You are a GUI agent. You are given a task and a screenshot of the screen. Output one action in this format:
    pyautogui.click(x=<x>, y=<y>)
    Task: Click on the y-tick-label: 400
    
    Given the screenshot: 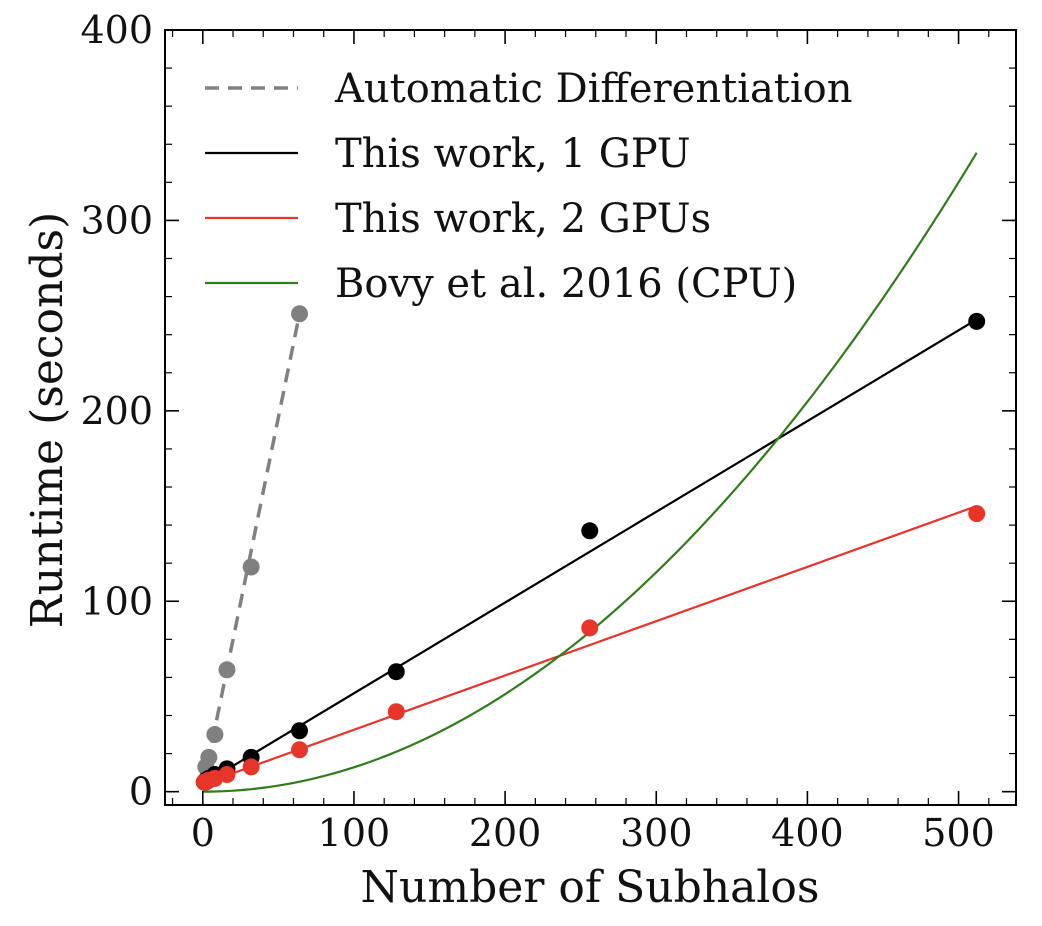 What is the action you would take?
    pyautogui.click(x=116, y=30)
    